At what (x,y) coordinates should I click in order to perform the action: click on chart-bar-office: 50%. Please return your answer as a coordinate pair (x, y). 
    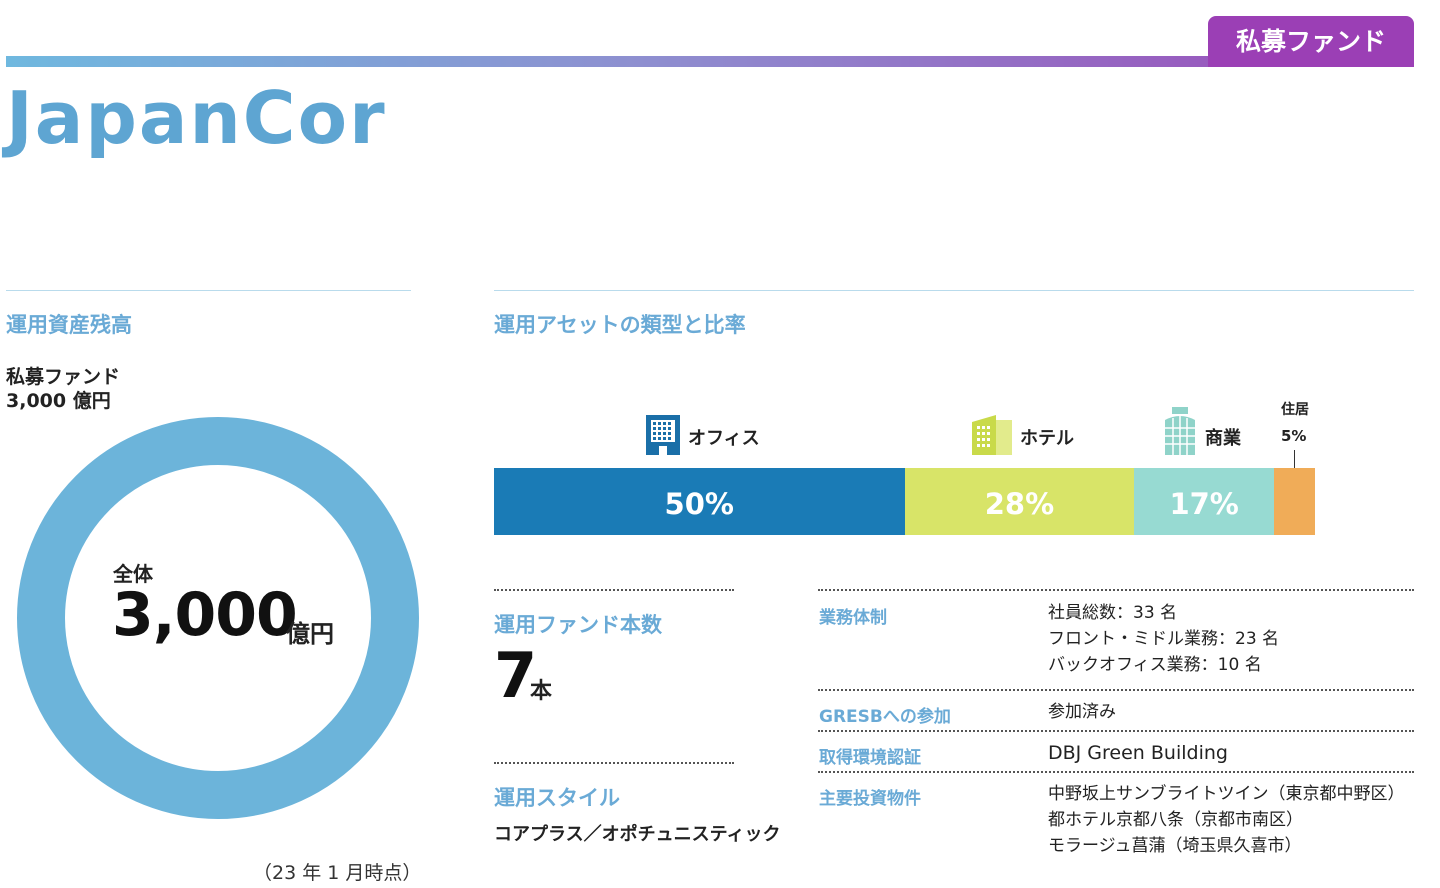
    Looking at the image, I should click on (699, 501).